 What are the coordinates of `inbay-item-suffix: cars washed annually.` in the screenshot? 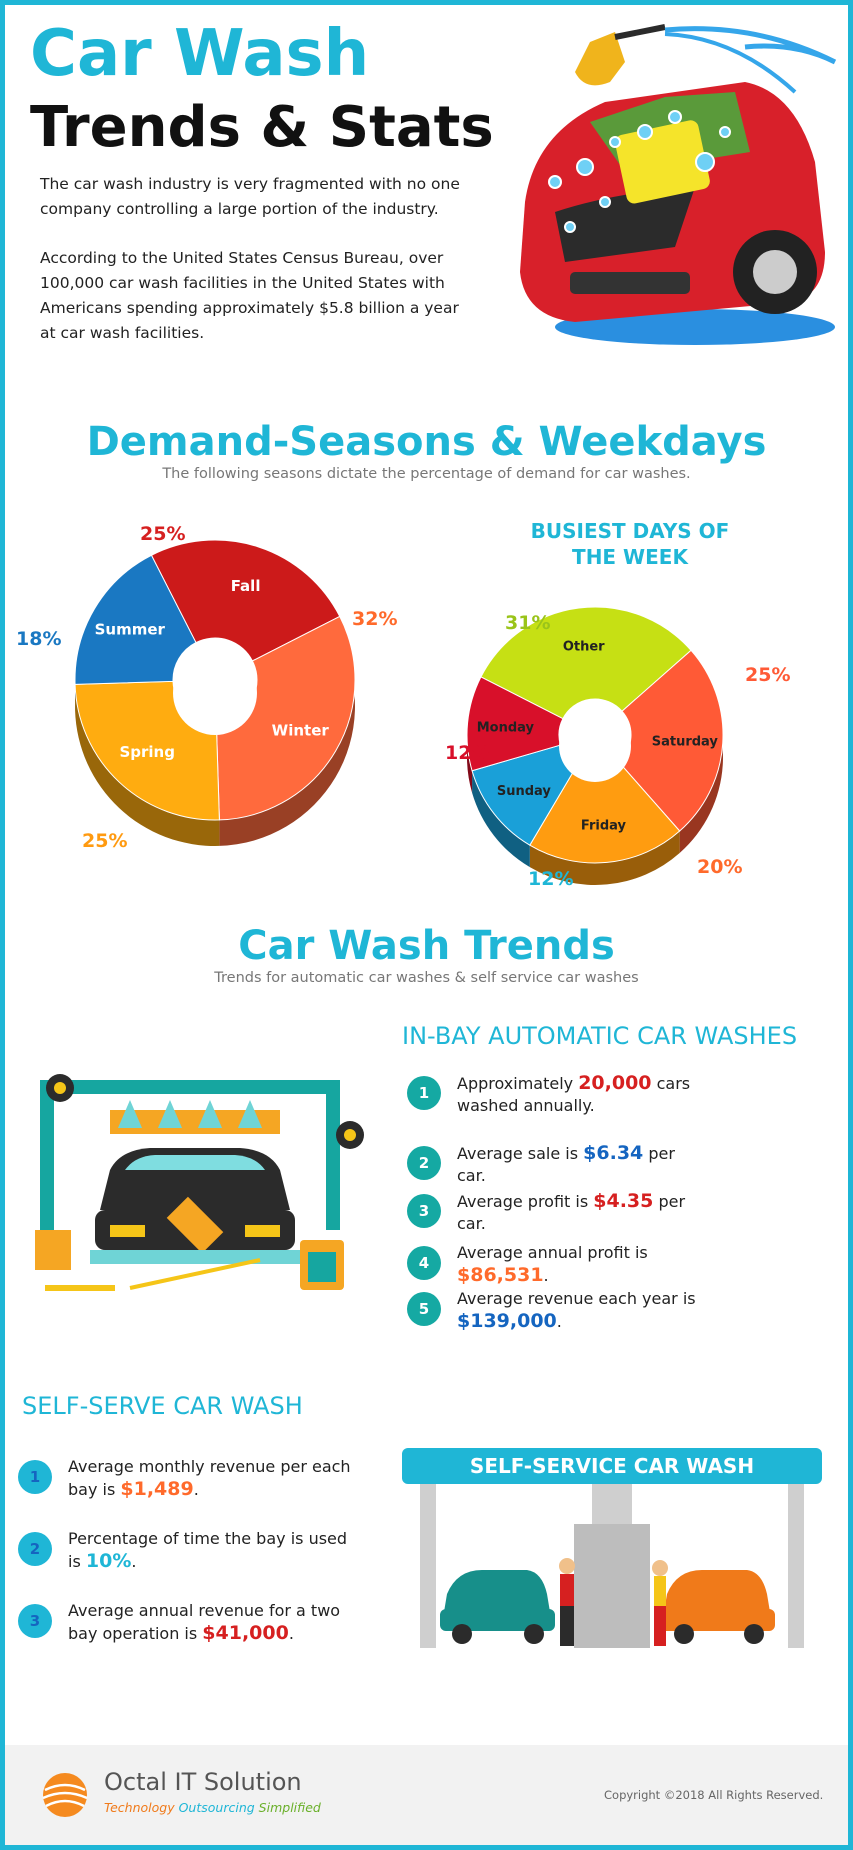 It's located at (574, 1094).